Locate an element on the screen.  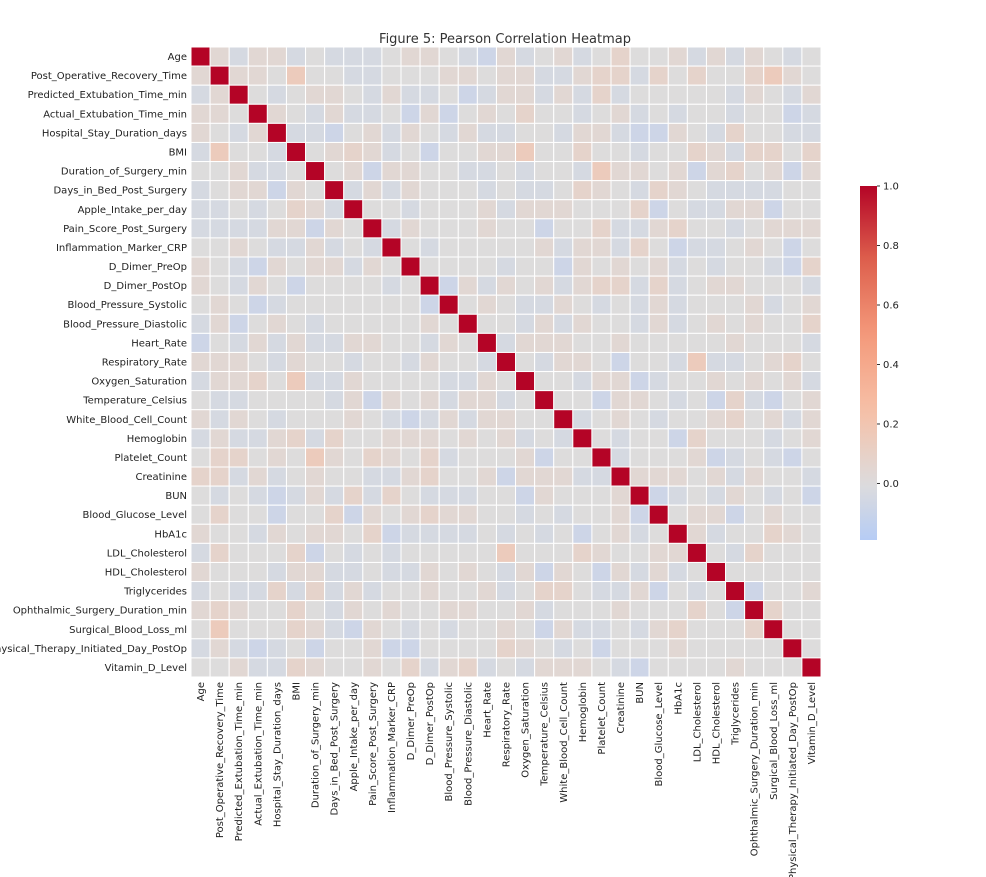
column-label: Days_in_Bed_Post_Surgery is located at coordinates (335, 749).